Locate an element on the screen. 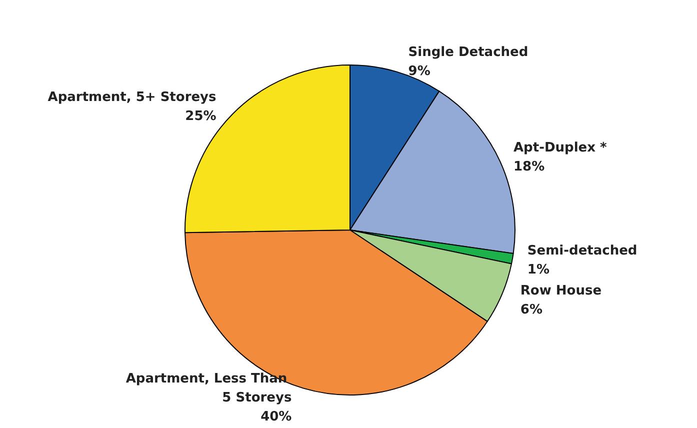  slice-label: Single Detached is located at coordinates (468, 52).